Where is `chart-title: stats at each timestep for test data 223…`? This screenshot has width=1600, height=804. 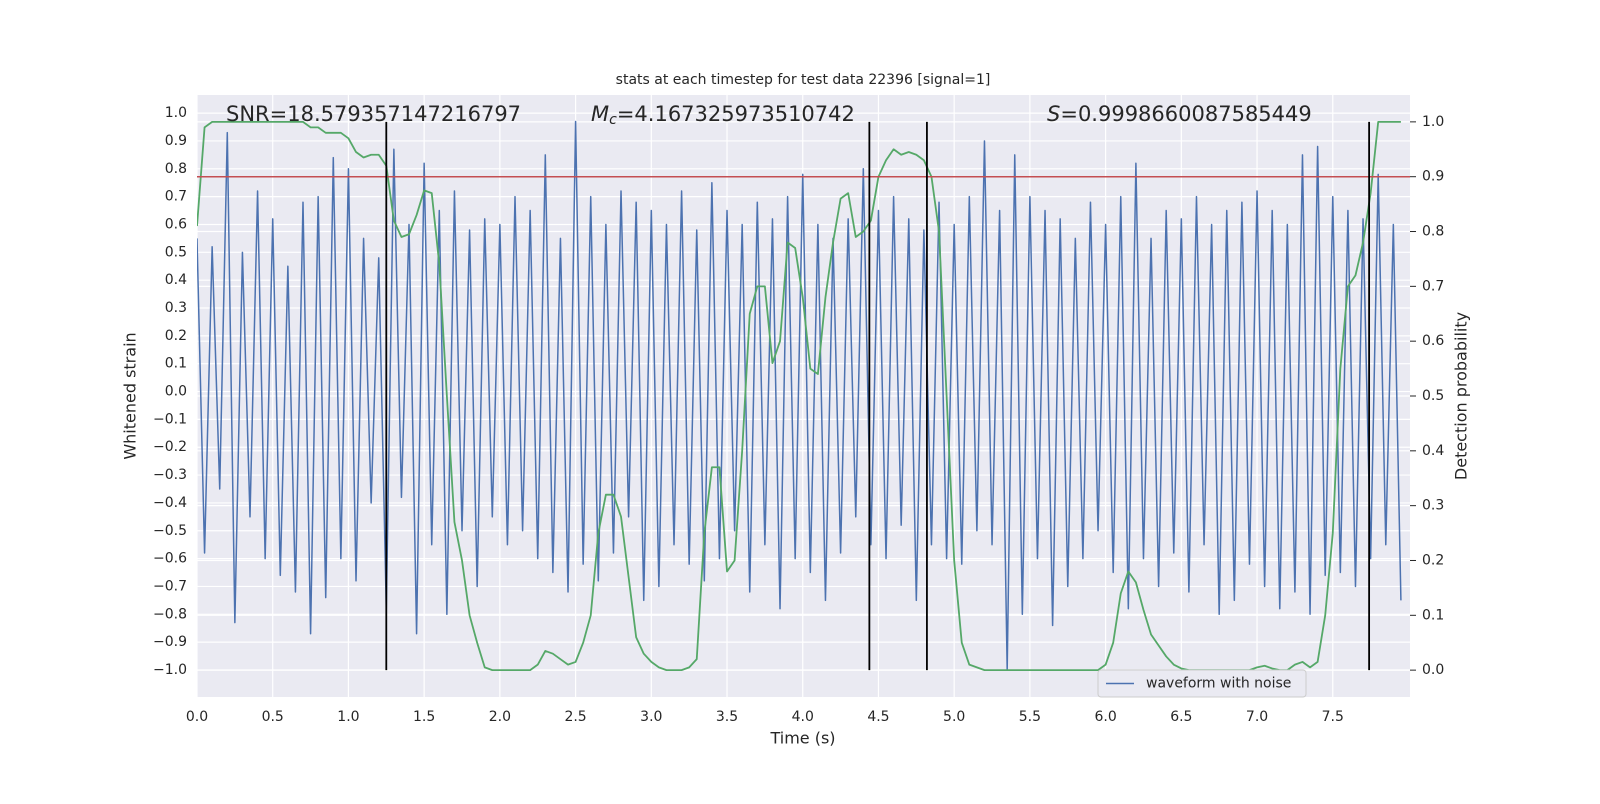 chart-title: stats at each timestep for test data 223… is located at coordinates (803, 80).